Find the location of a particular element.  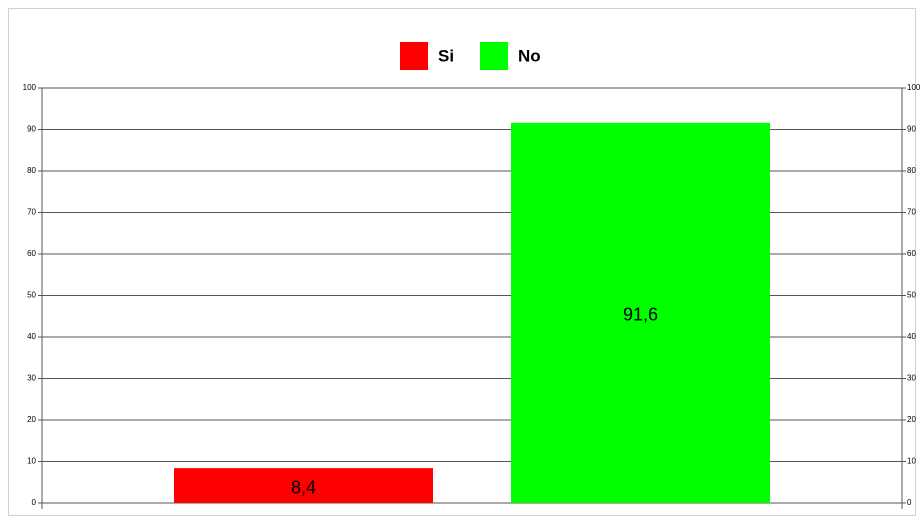

y2-tick-label: 40 is located at coordinates (911, 336).